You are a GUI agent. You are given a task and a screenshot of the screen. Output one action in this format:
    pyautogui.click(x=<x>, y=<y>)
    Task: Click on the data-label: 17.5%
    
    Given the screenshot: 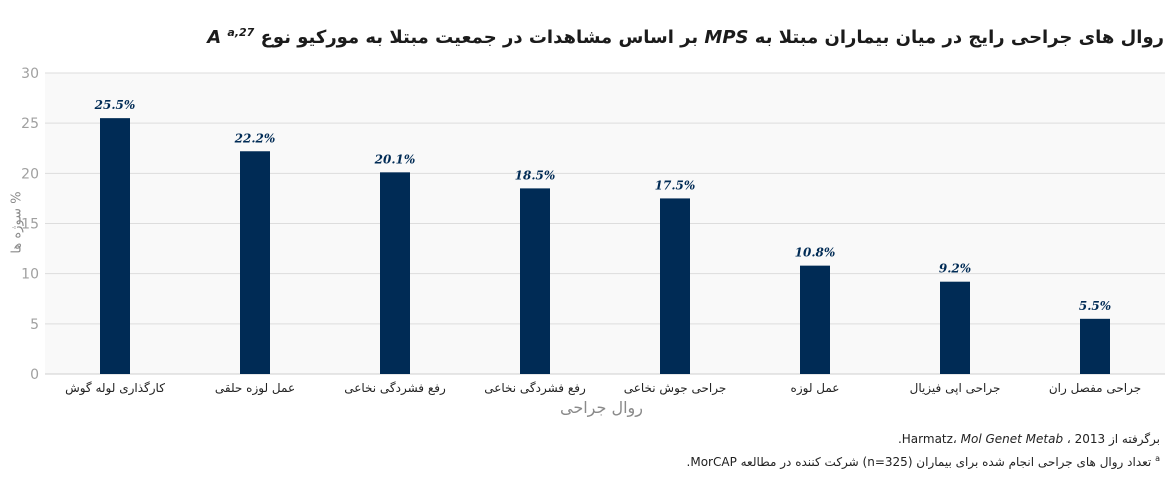 What is the action you would take?
    pyautogui.click(x=675, y=185)
    